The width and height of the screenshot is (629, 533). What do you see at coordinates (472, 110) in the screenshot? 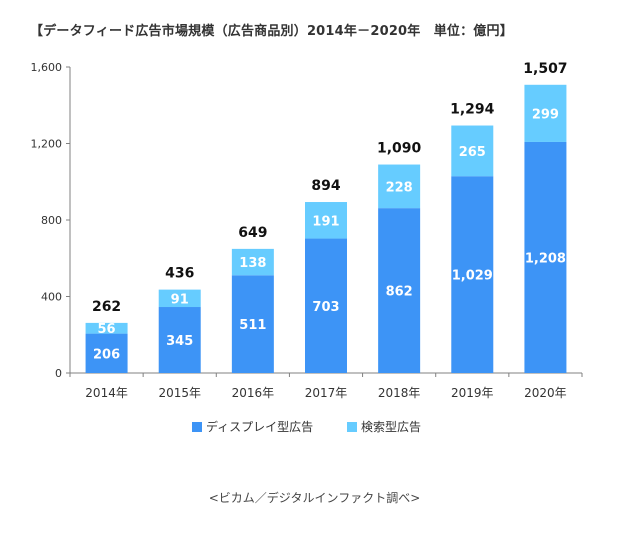
I see `total-label: 1,294` at bounding box center [472, 110].